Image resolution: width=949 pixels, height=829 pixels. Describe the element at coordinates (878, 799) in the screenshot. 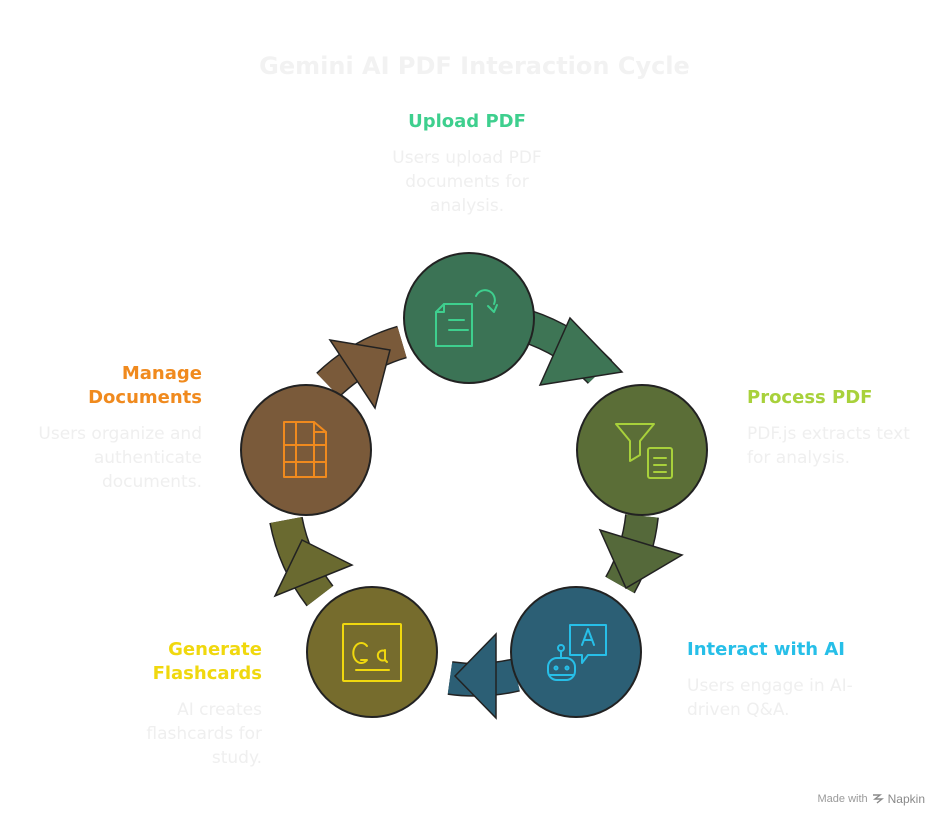

I see `napkin-logo-icon` at that location.